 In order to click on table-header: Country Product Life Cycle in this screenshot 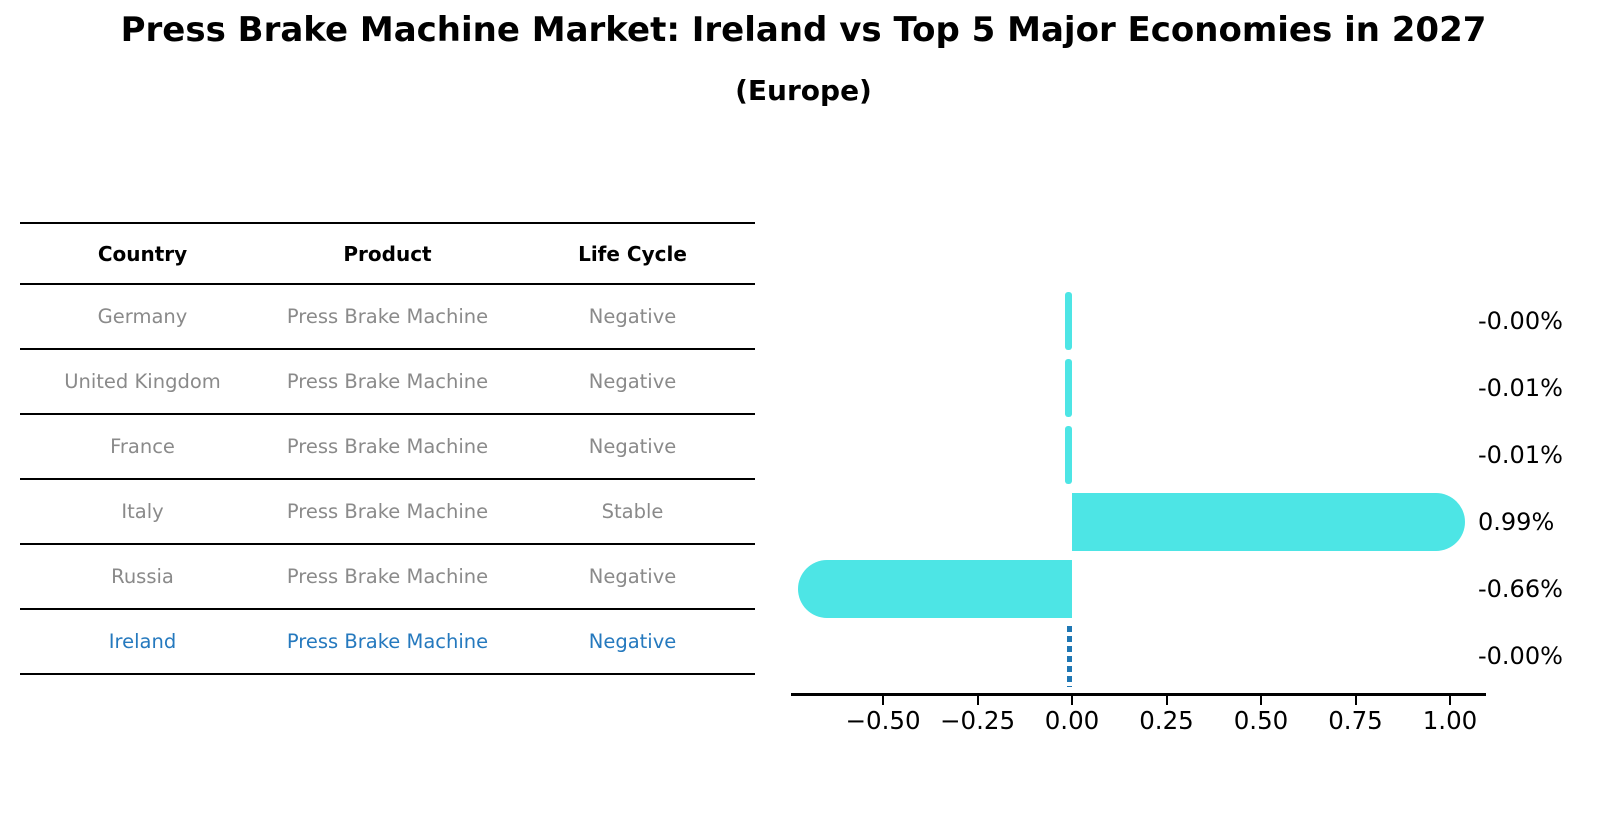, I will do `click(387, 254)`.